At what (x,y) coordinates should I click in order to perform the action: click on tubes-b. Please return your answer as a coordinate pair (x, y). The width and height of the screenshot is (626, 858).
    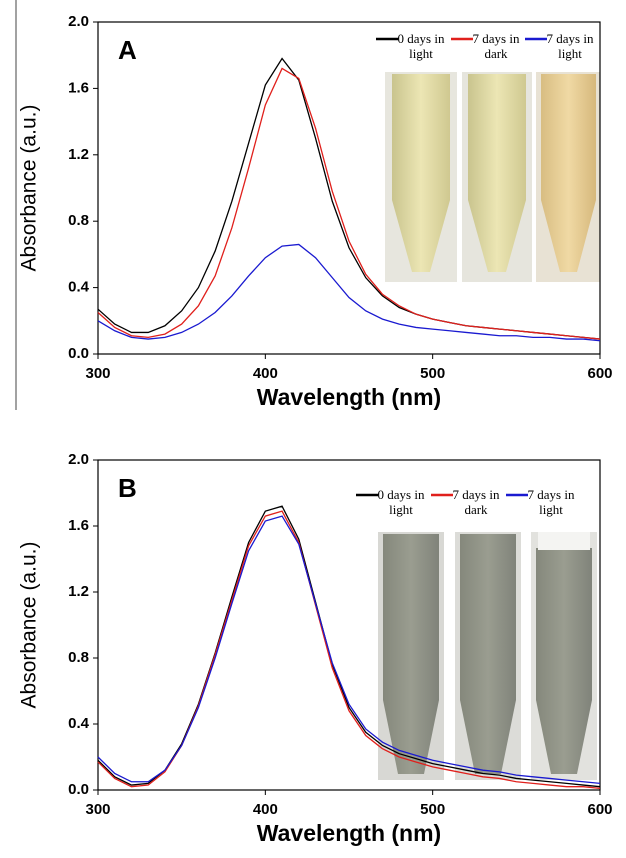
    Looking at the image, I should click on (487, 656).